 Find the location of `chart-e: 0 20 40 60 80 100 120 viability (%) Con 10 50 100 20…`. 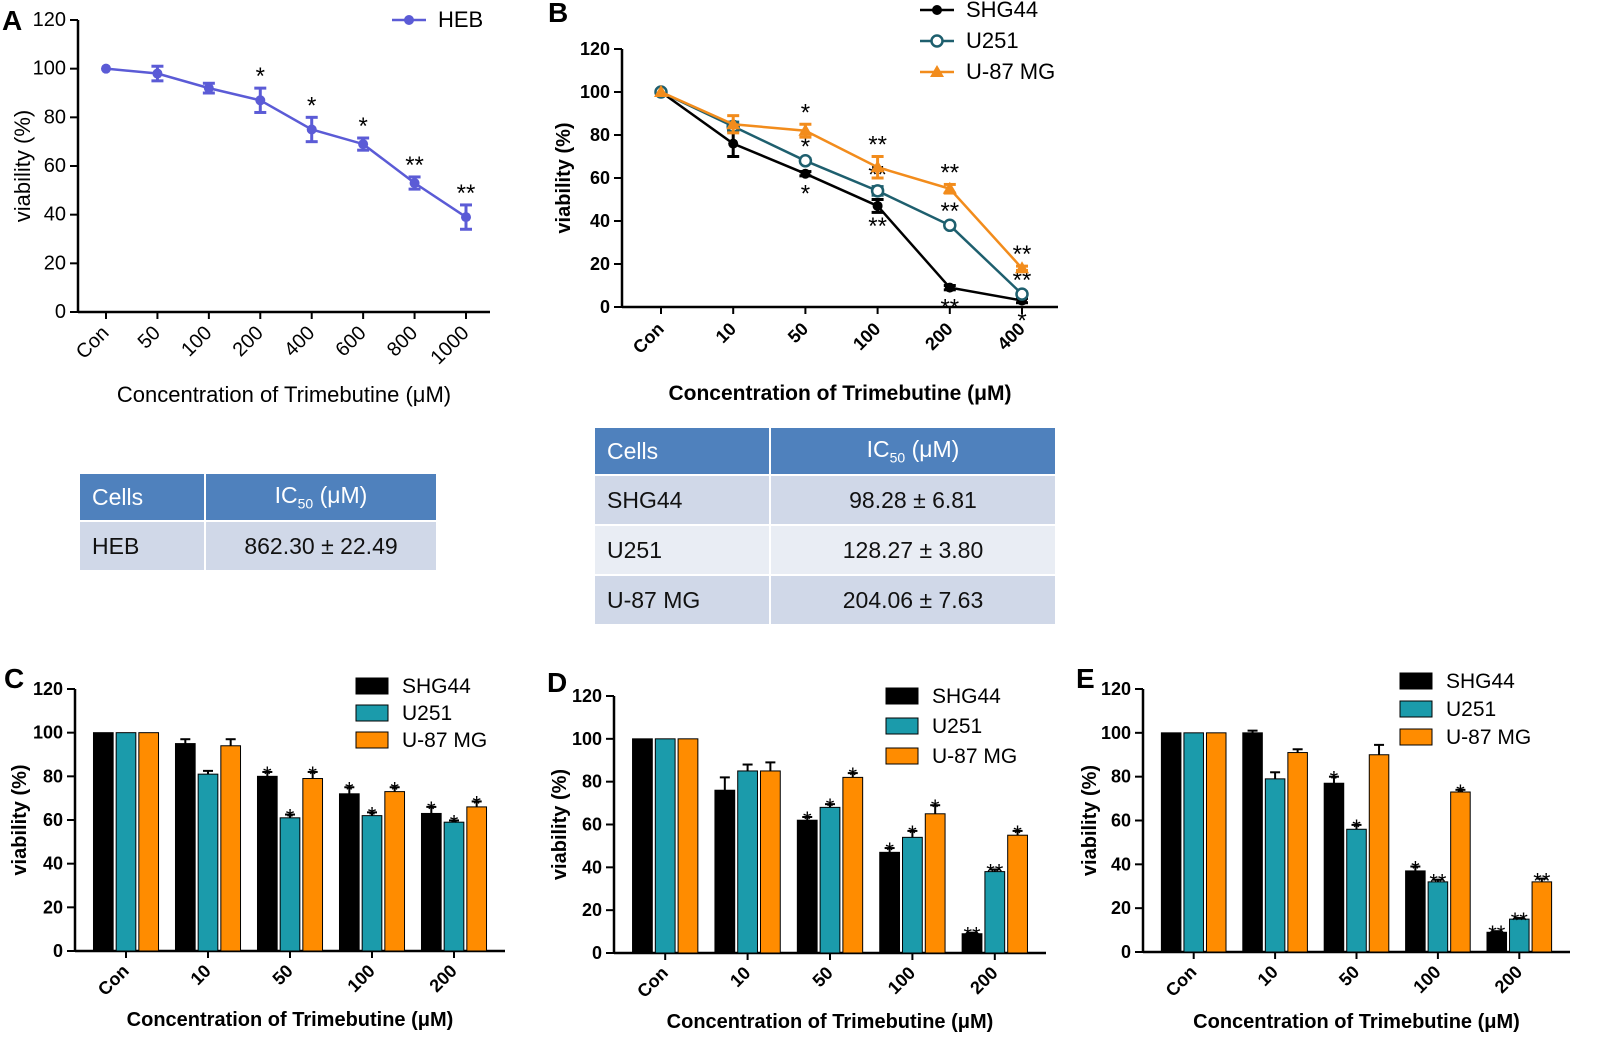

chart-e: 0 20 40 60 80 100 120 viability (%) Con 10 50 100 20… is located at coordinates (1324, 851).